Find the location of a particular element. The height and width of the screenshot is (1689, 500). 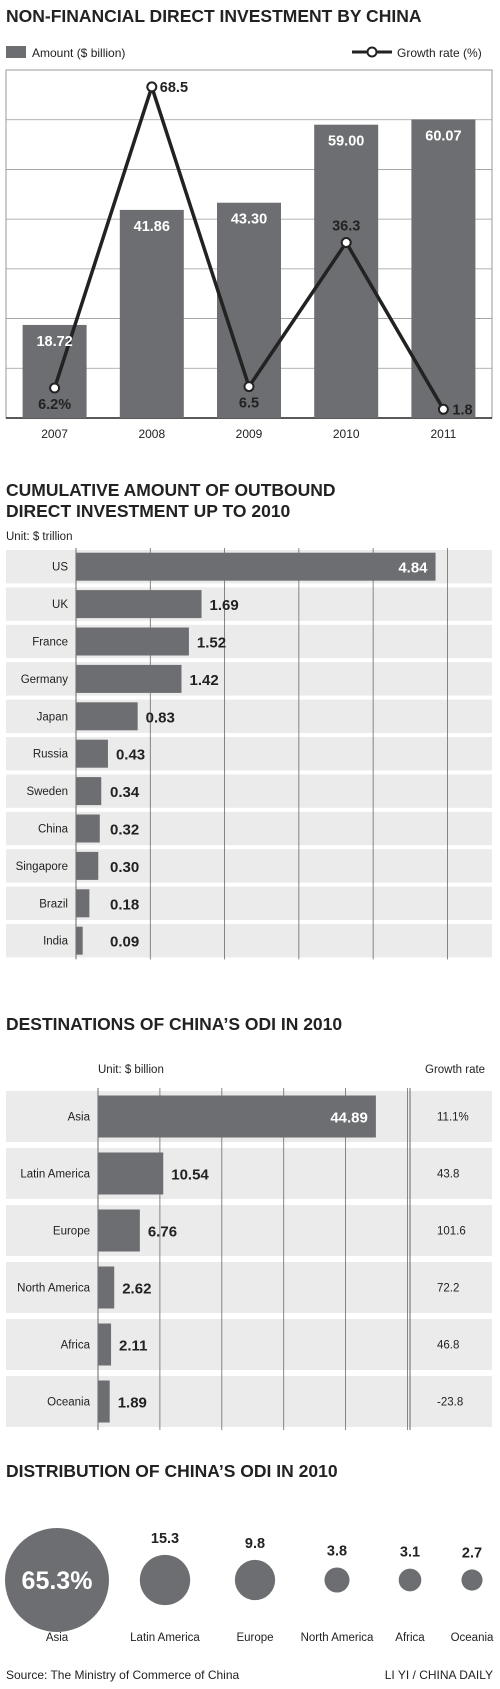

bubble-label-oceania: 2.7 is located at coordinates (472, 1553).